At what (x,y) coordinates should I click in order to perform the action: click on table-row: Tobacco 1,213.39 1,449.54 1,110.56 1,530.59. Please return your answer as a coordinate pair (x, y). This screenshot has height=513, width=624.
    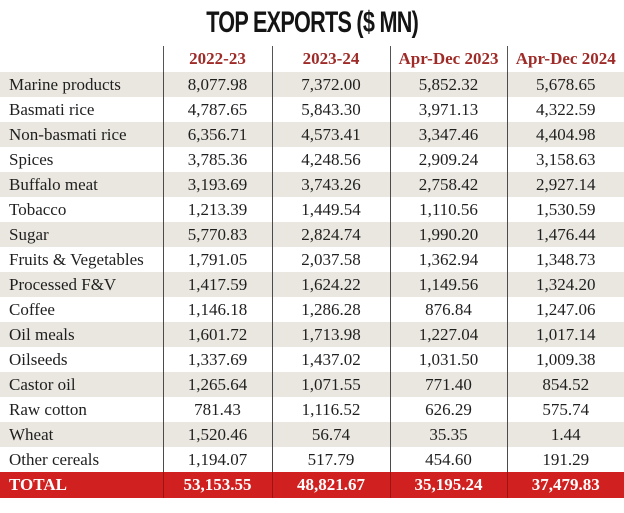
    Looking at the image, I should click on (312, 209).